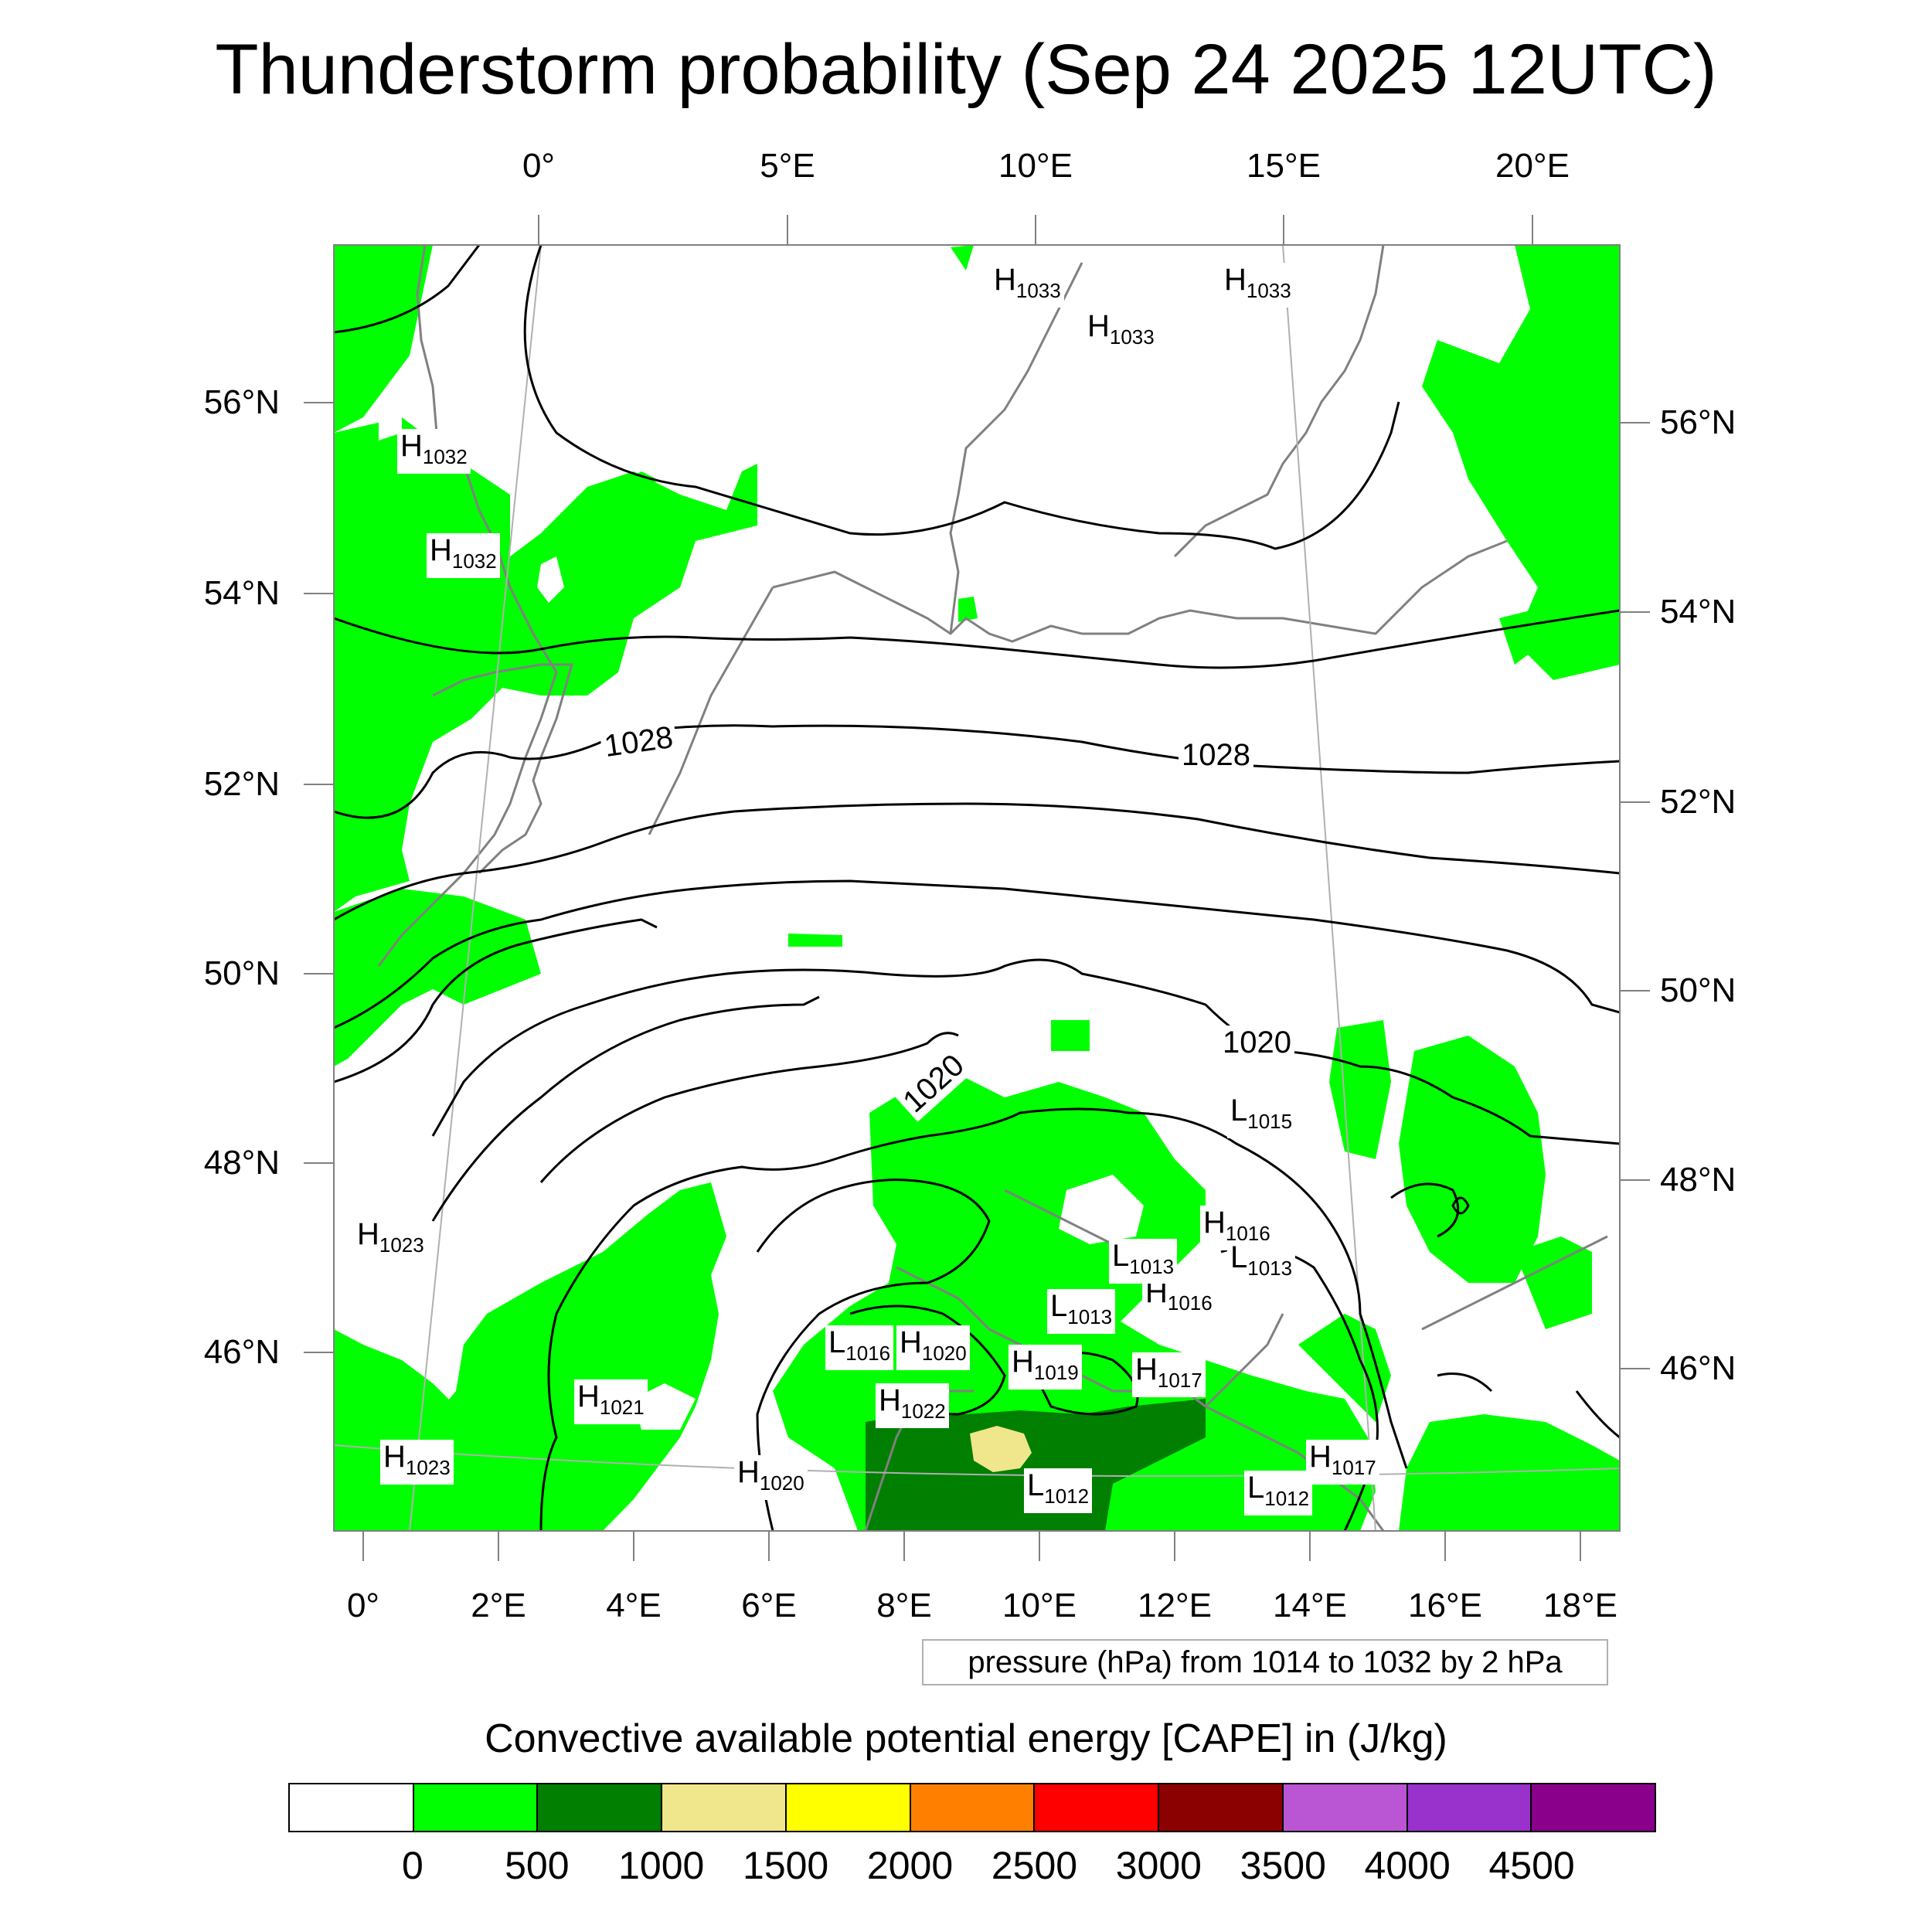 This screenshot has width=1932, height=1932. Describe the element at coordinates (1175, 1605) in the screenshot. I see `bottom-lon-tick: 12°E` at that location.